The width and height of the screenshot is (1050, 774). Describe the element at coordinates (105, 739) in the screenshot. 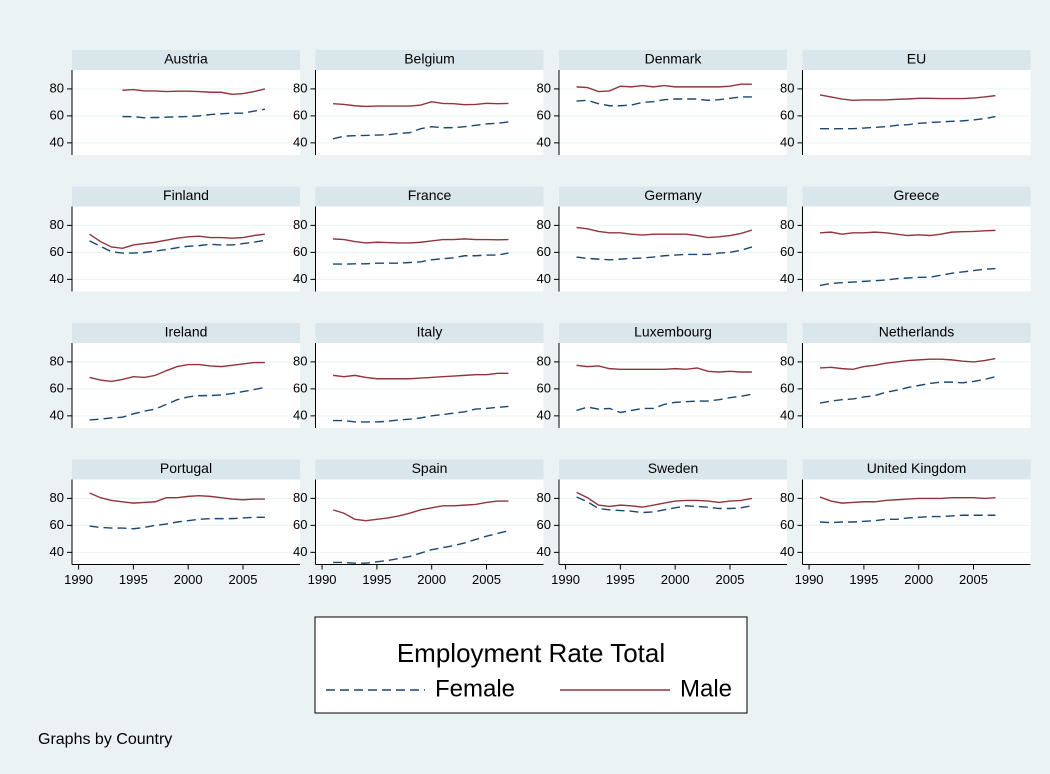

I see `note: Graphs by Country` at that location.